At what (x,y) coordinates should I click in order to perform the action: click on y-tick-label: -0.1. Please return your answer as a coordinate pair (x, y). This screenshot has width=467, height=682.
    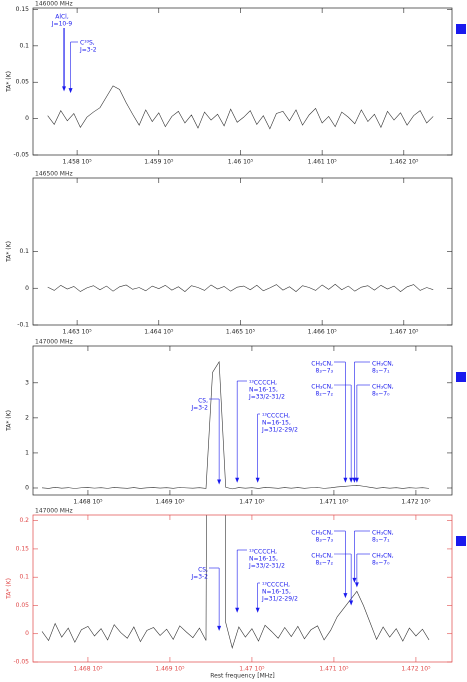
    Looking at the image, I should click on (23, 325).